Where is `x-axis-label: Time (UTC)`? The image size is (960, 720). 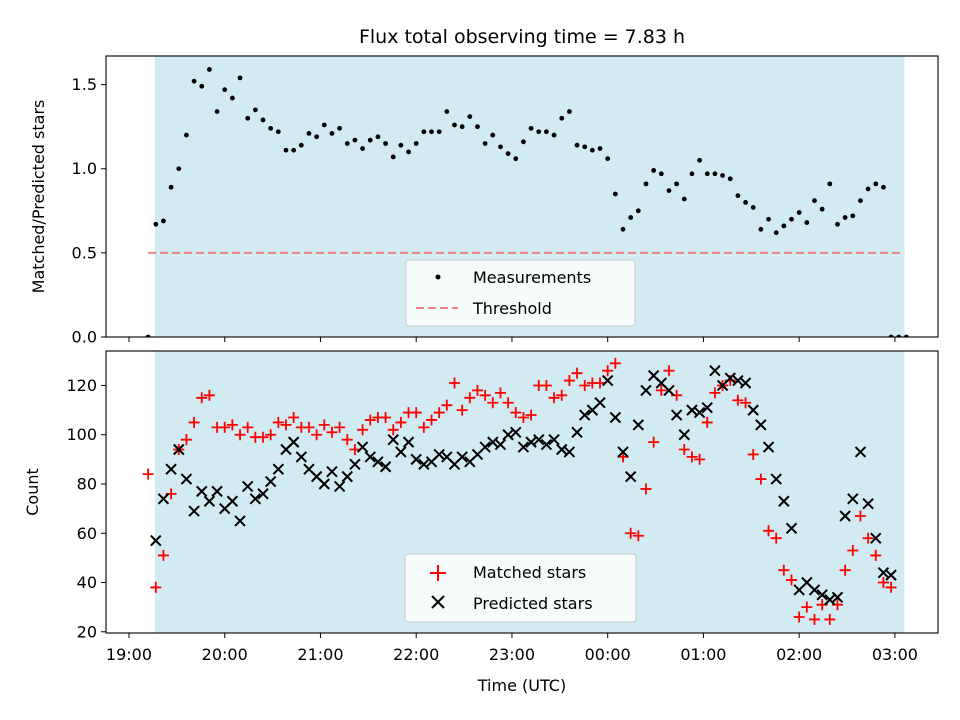
x-axis-label: Time (UTC) is located at coordinates (521, 685).